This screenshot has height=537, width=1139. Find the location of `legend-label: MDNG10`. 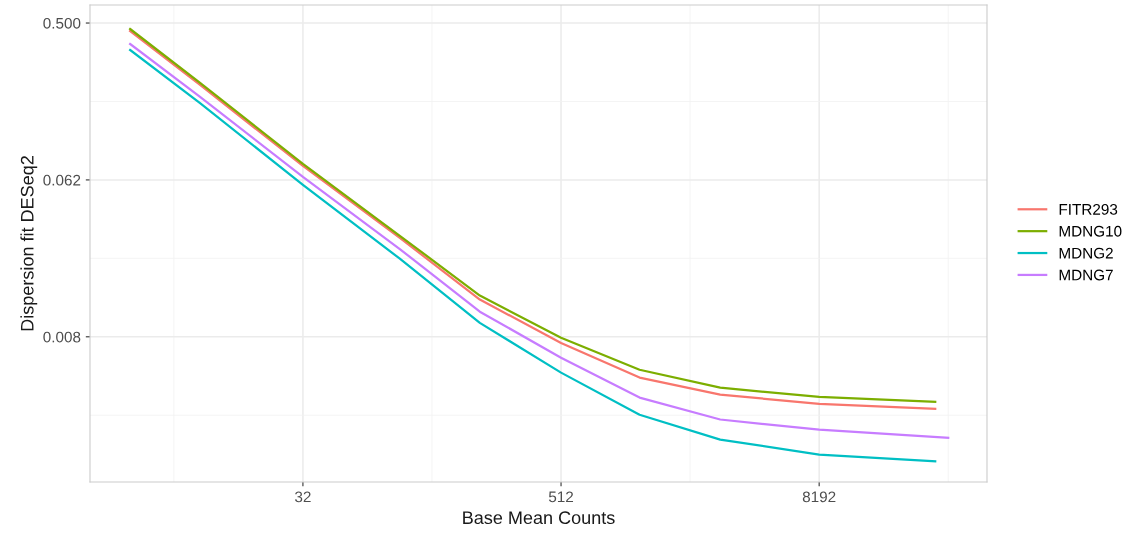

legend-label: MDNG10 is located at coordinates (1090, 231).